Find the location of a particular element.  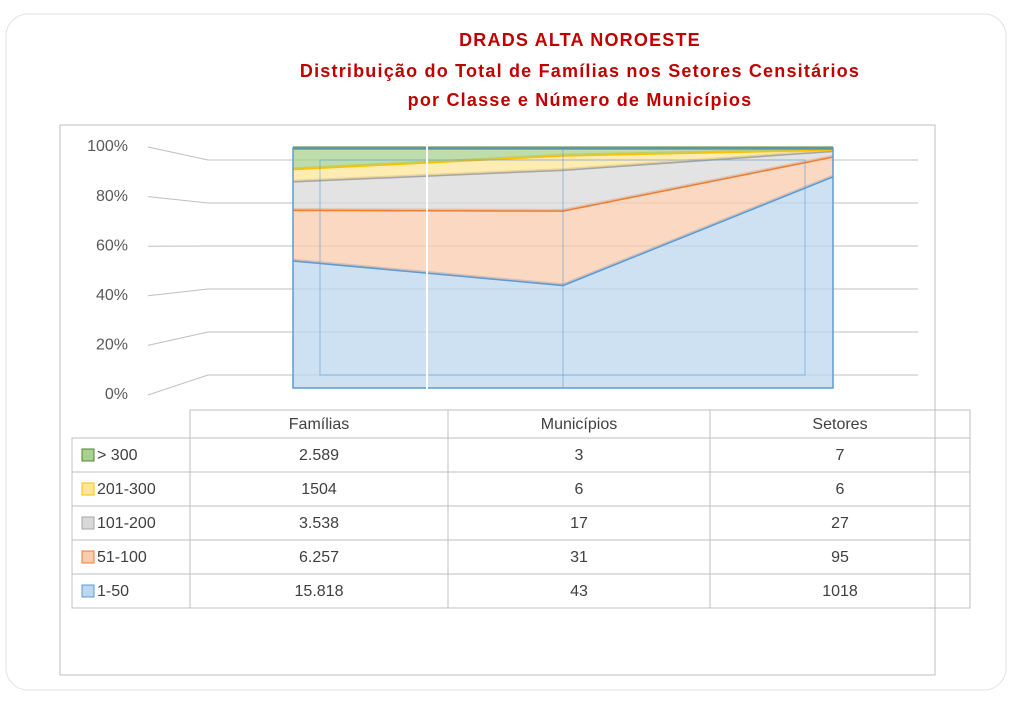

legend-label: 51-100 is located at coordinates (122, 557).